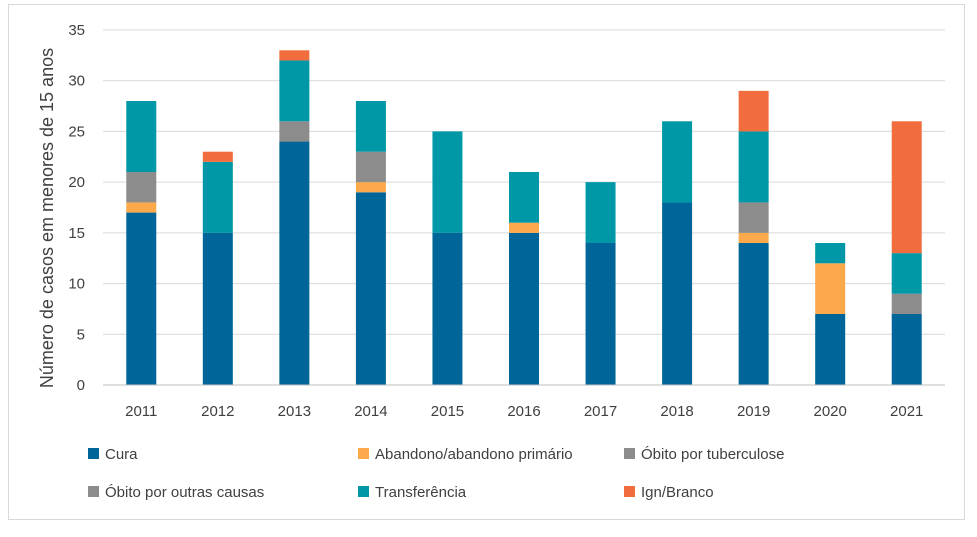 The width and height of the screenshot is (977, 537). Describe the element at coordinates (600, 411) in the screenshot. I see `x-tick-label: 2017` at that location.